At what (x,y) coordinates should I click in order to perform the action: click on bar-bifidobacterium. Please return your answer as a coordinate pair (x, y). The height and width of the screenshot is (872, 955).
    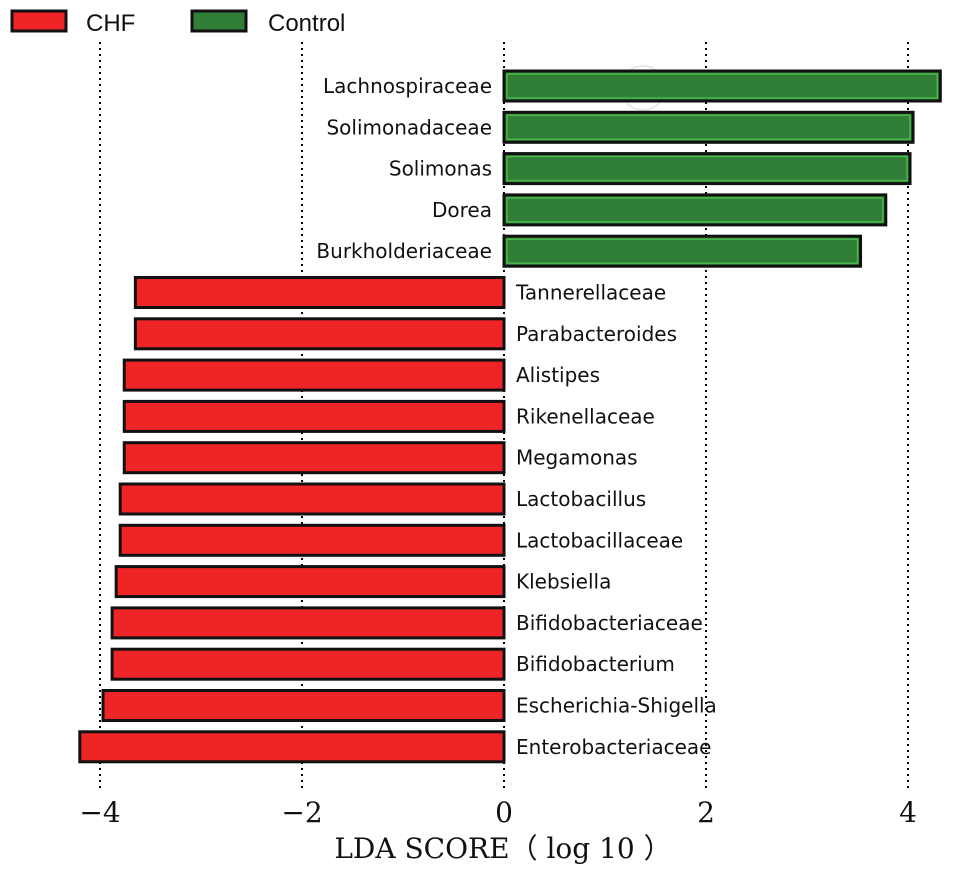
    Looking at the image, I should click on (308, 664).